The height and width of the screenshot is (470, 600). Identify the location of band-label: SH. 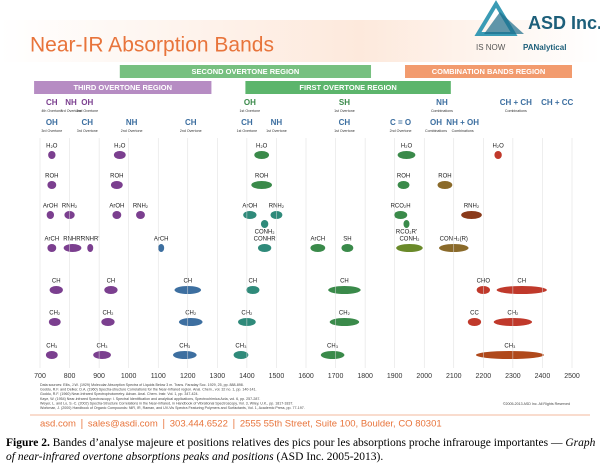
(347, 240).